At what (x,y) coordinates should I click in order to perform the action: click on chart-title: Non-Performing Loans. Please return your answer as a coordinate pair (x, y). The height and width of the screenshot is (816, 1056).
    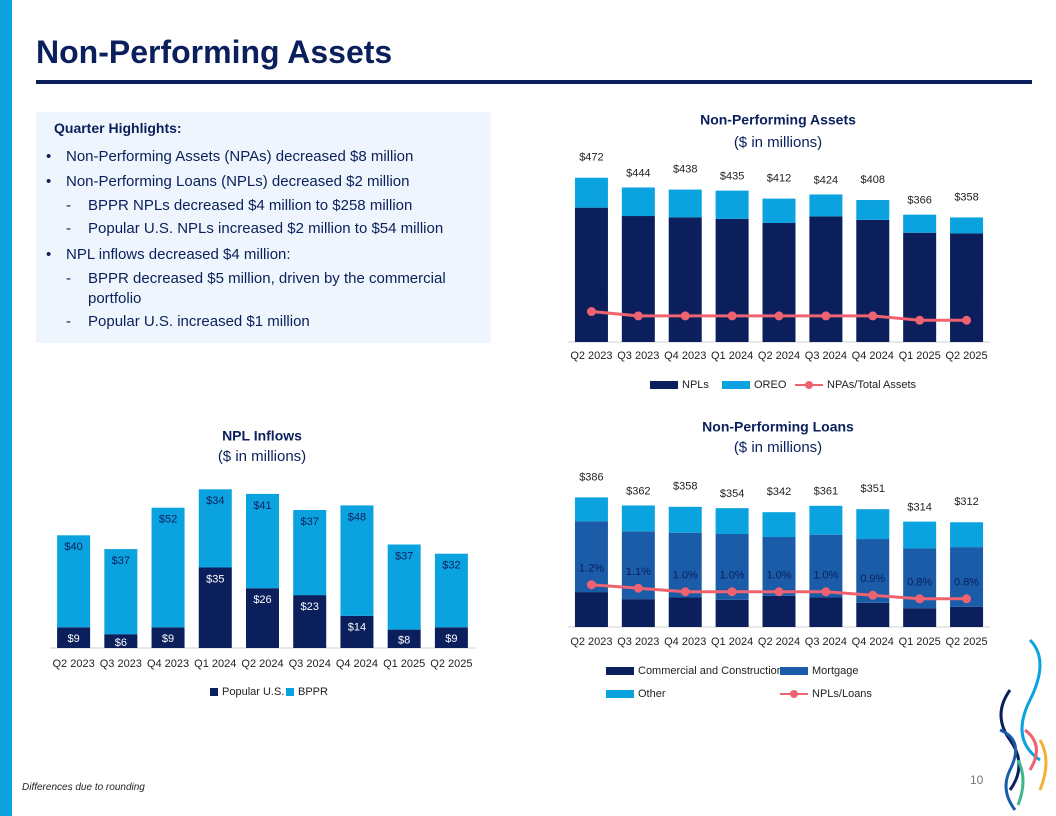
    Looking at the image, I should click on (778, 427).